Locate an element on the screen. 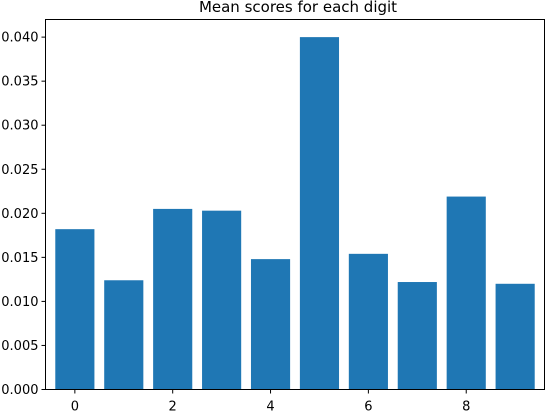  x-axis-ticks: 0 2 4 6 8 is located at coordinates (270, 401).